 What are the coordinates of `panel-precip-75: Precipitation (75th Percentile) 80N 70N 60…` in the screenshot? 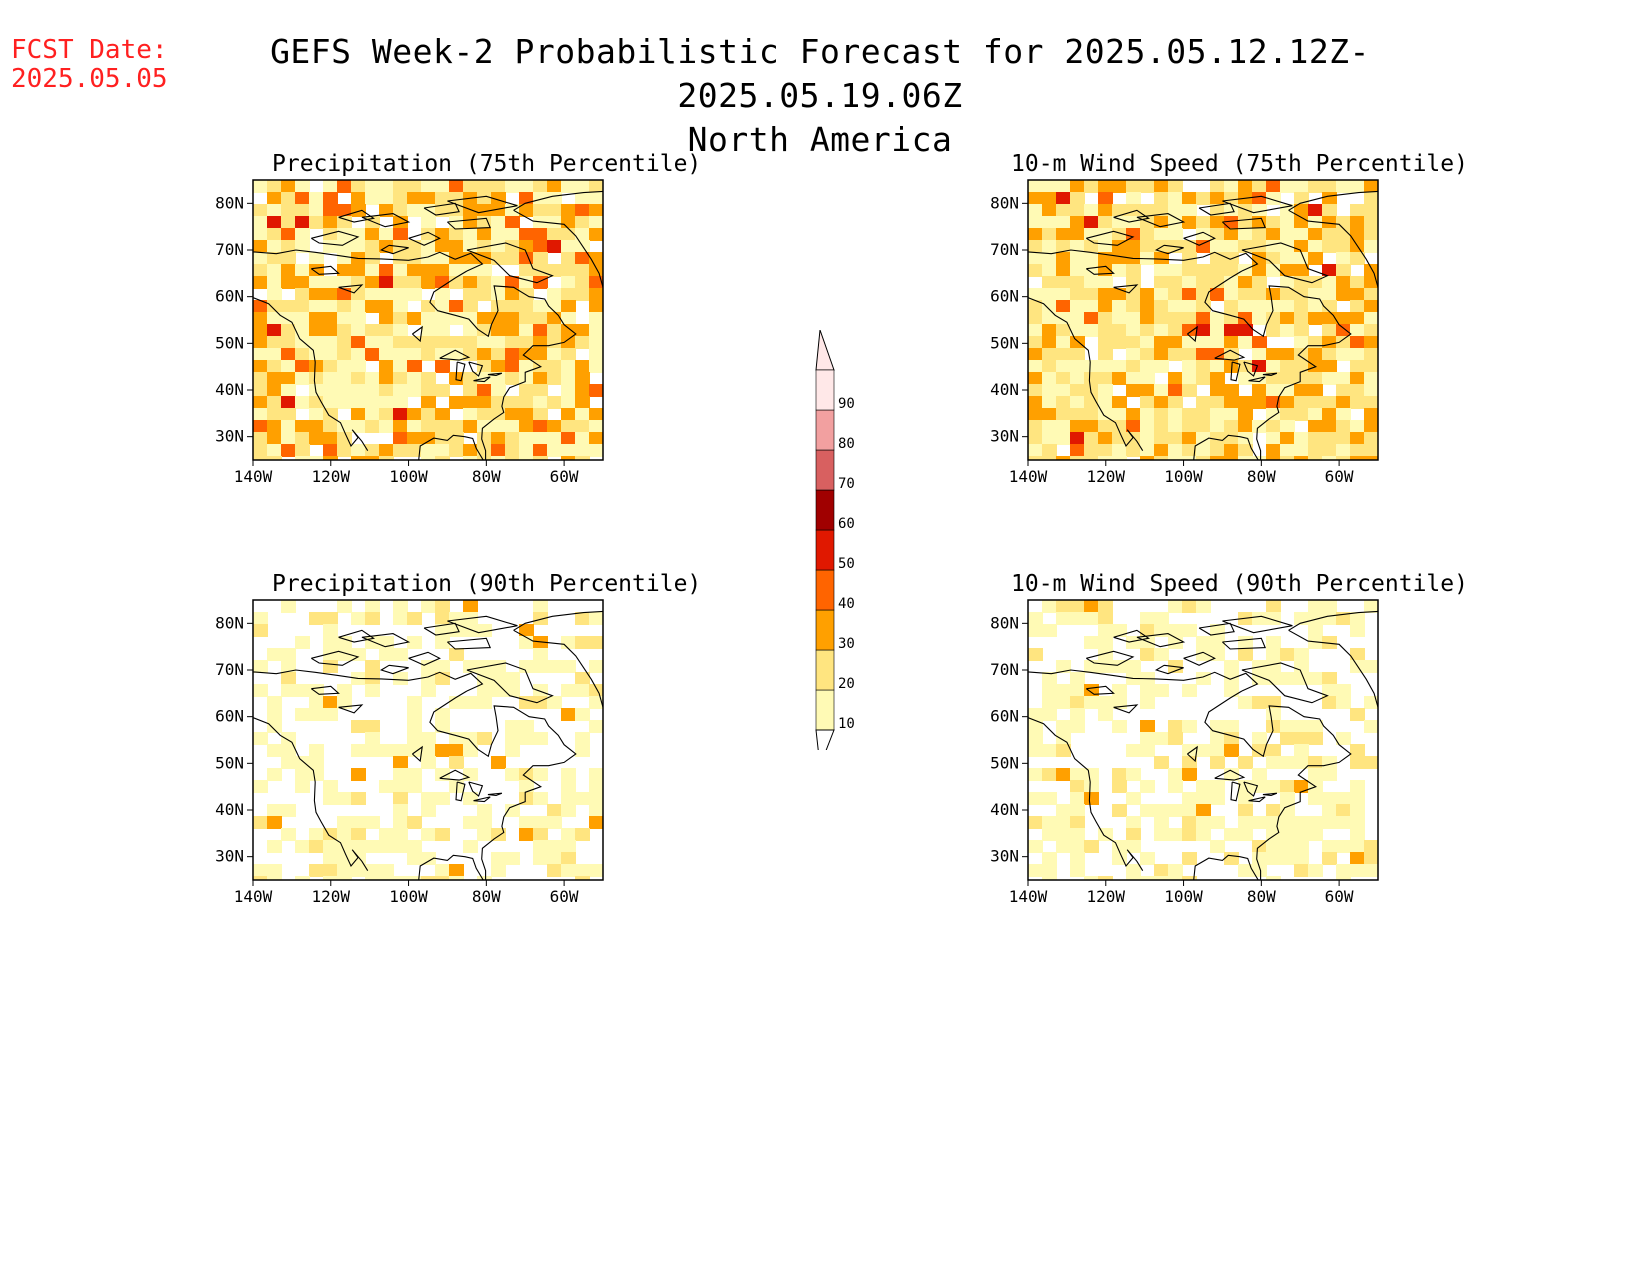 It's located at (453, 333).